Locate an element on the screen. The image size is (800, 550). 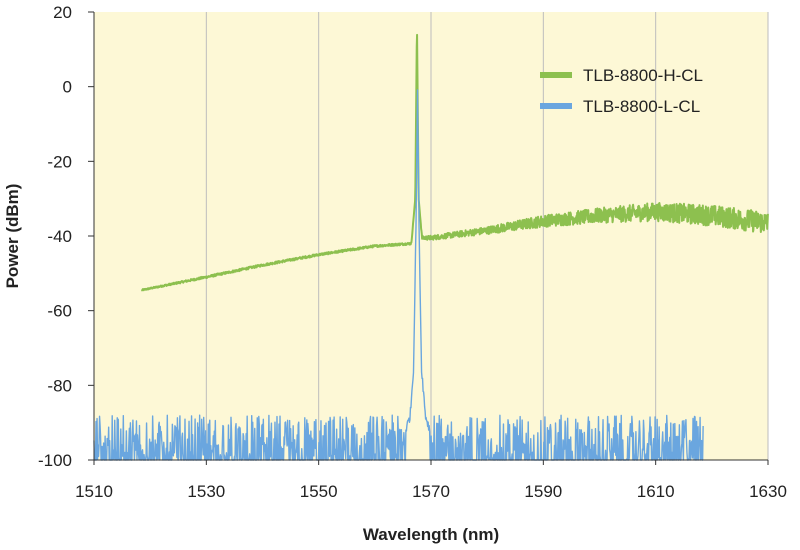
legend-label: TLB-8800-L-CL is located at coordinates (641, 106).